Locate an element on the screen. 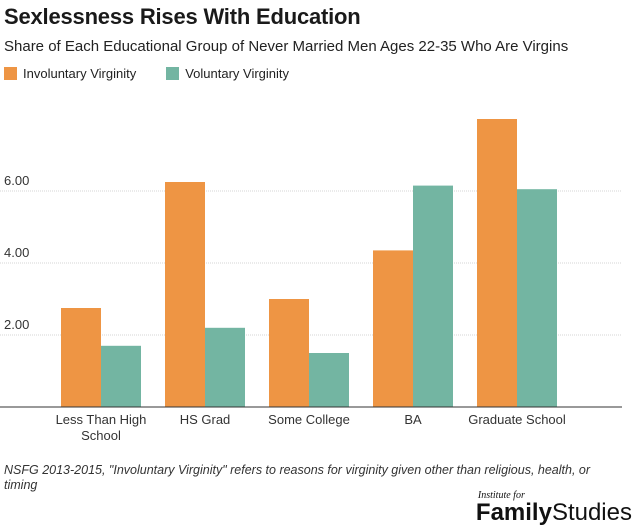  x-tick-label: Less Than High is located at coordinates (101, 419).